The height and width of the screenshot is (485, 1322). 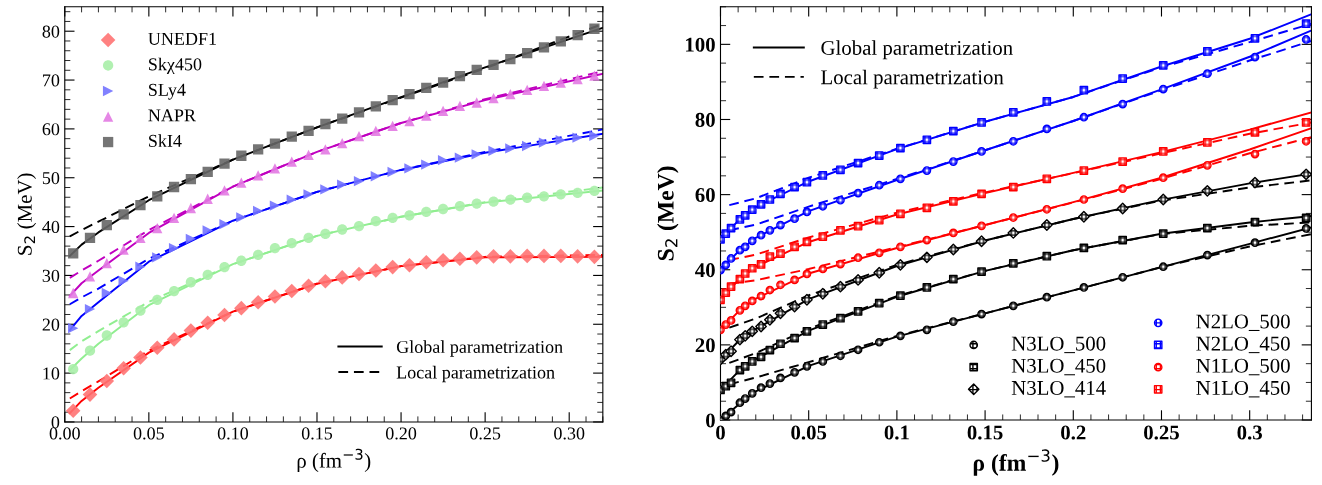 I want to click on y-tick-label: 0, so click(x=55, y=422).